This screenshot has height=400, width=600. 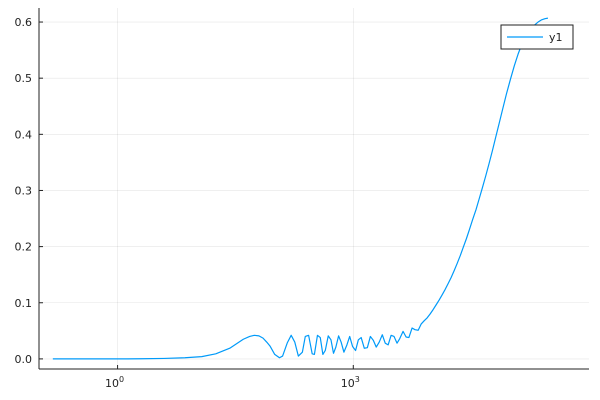 I want to click on x-ticks: 10⁰ 10³, so click(x=232, y=377).